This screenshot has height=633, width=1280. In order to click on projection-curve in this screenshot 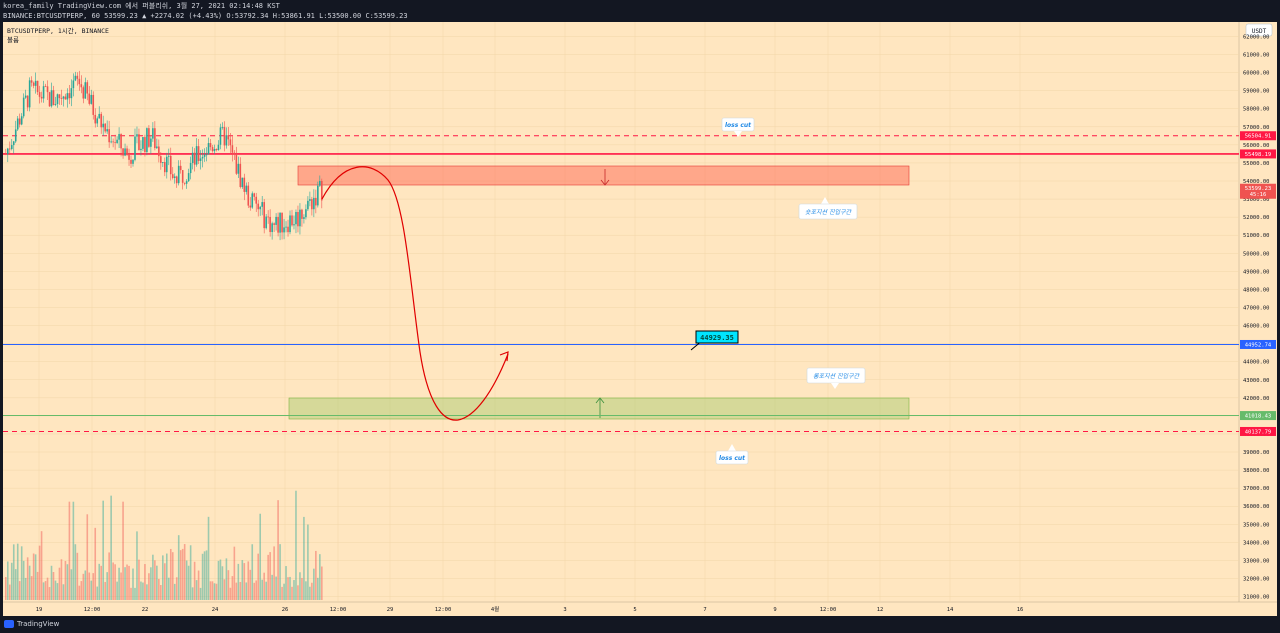, I will do `click(415, 293)`.